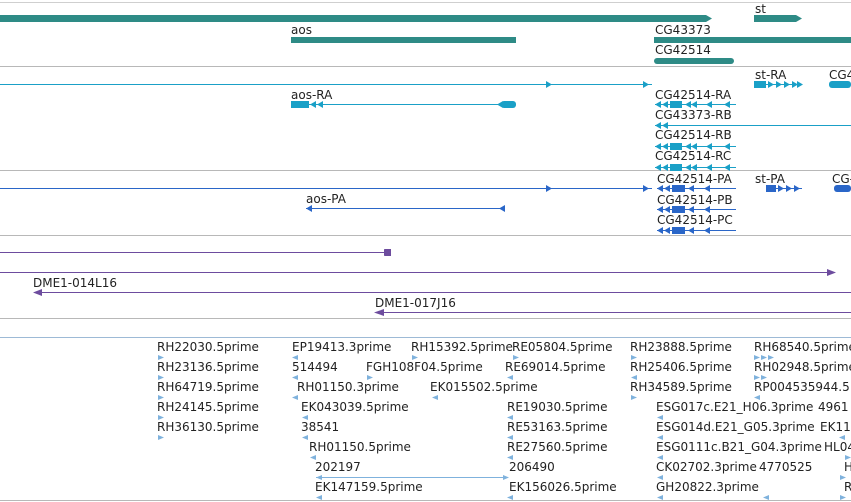 The height and width of the screenshot is (502, 851). I want to click on protein-track, so click(425, 209).